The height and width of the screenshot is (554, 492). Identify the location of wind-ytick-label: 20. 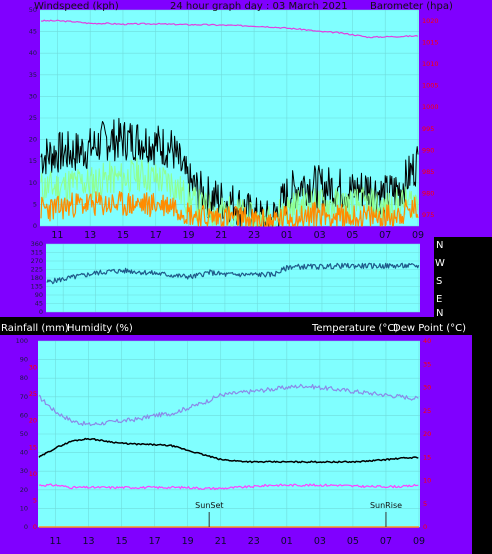
(33, 140).